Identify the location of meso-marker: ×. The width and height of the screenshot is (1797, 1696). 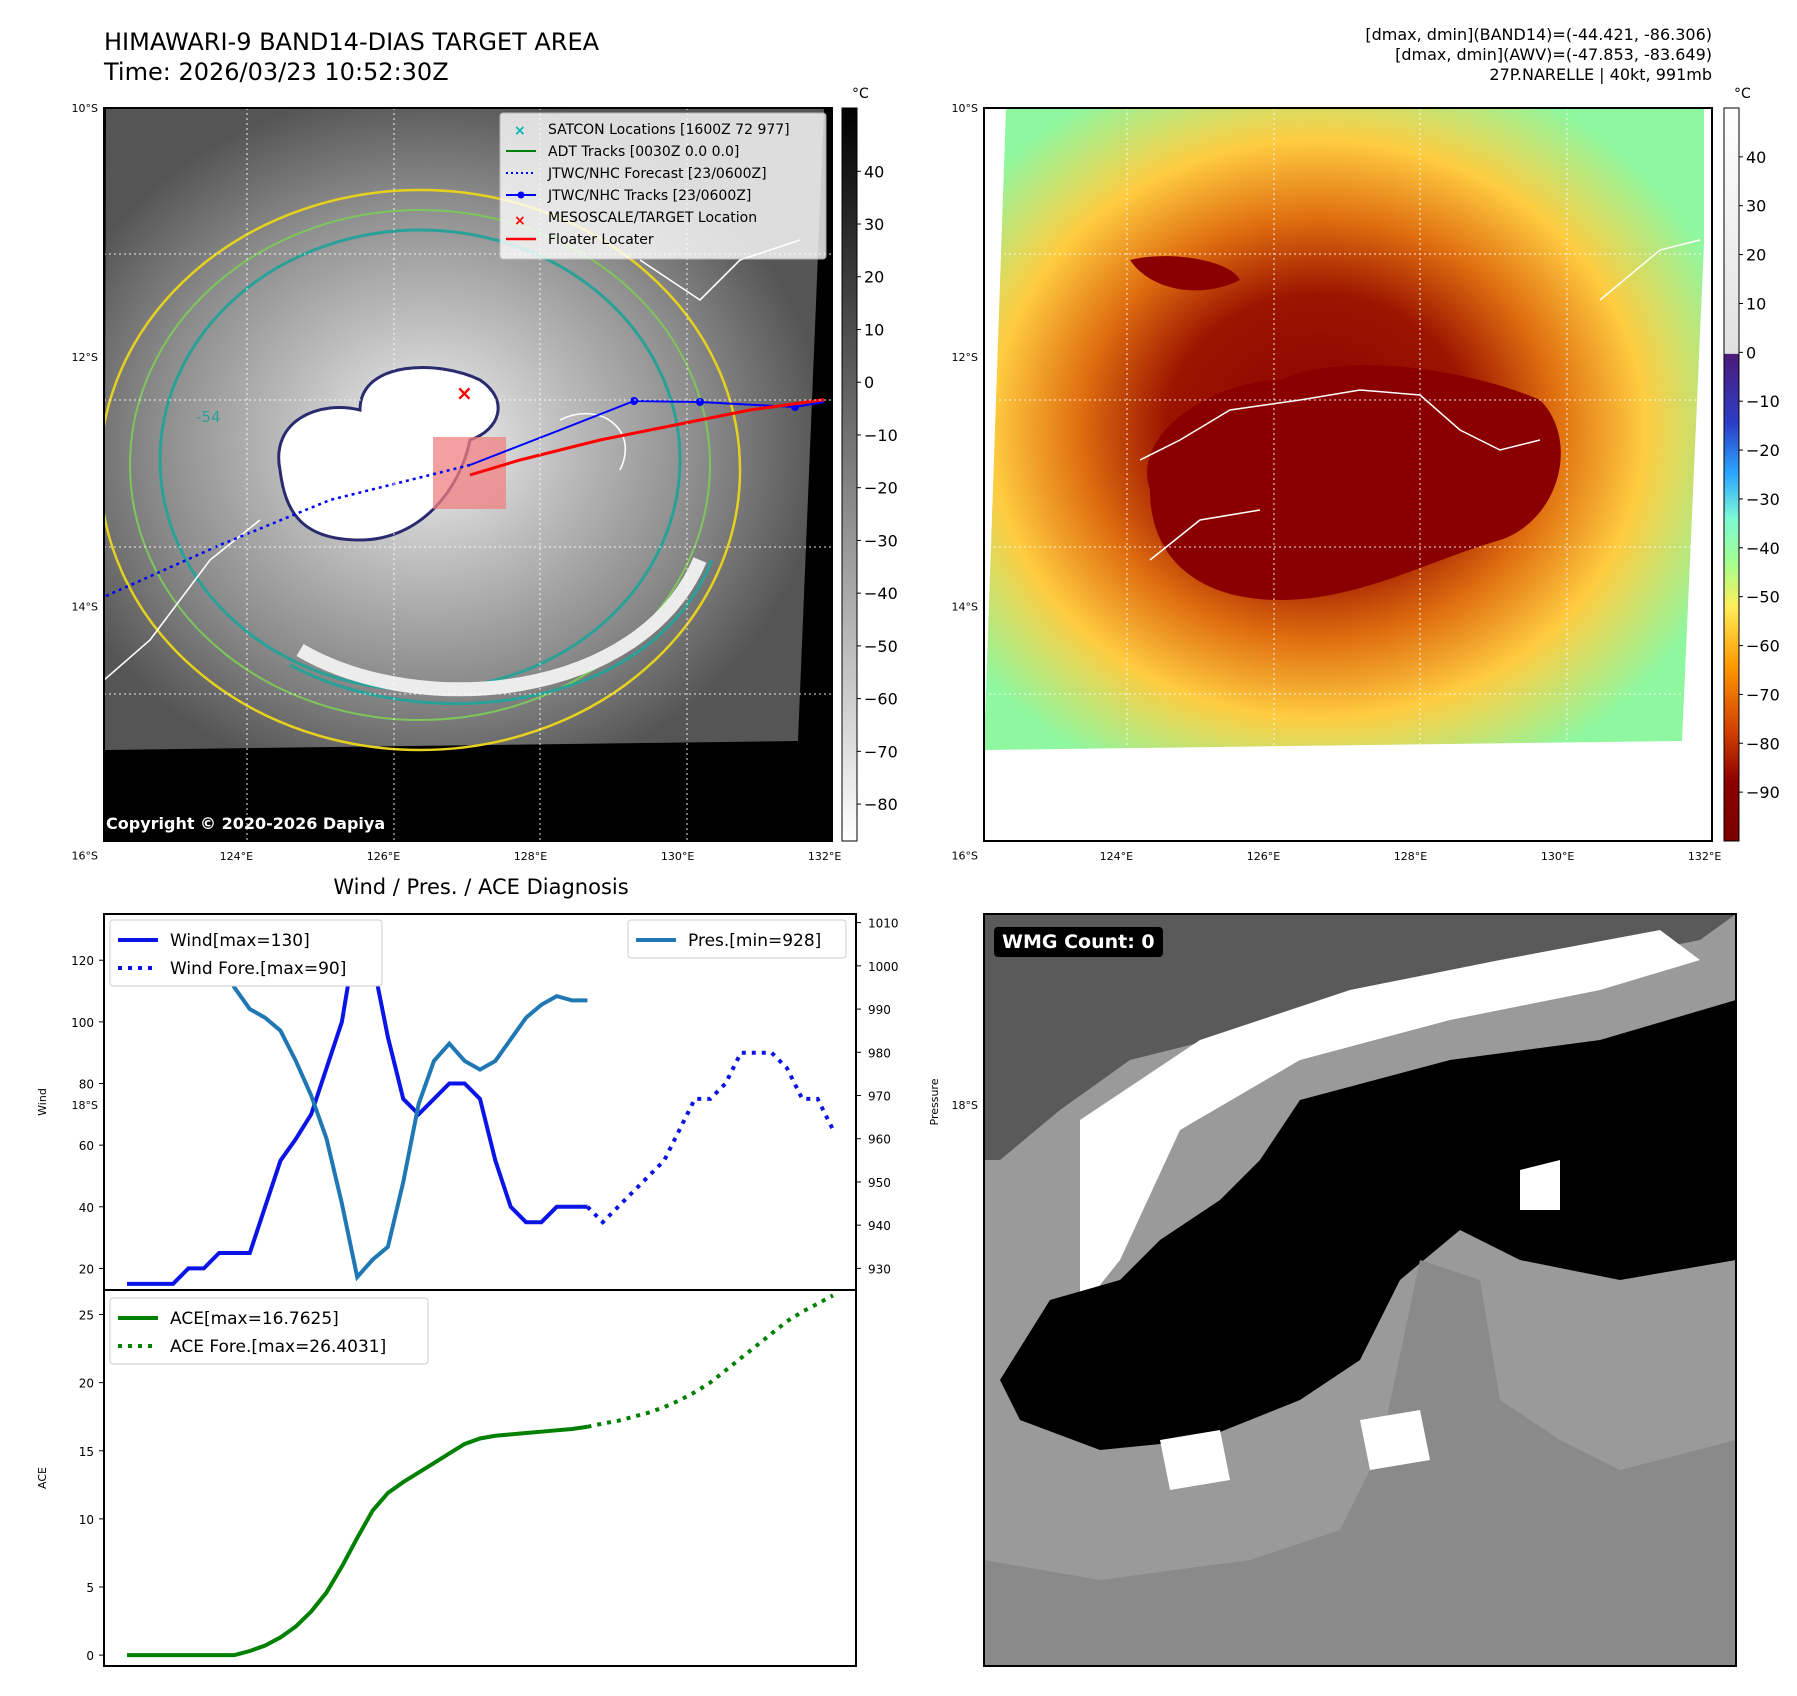
(520, 221).